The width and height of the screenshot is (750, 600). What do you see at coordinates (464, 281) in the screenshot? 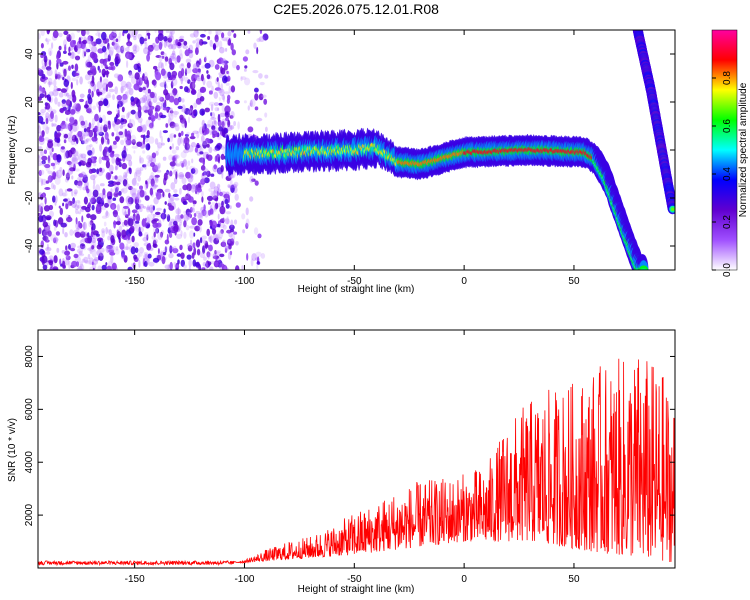
I see `x-tick-label: 0` at bounding box center [464, 281].